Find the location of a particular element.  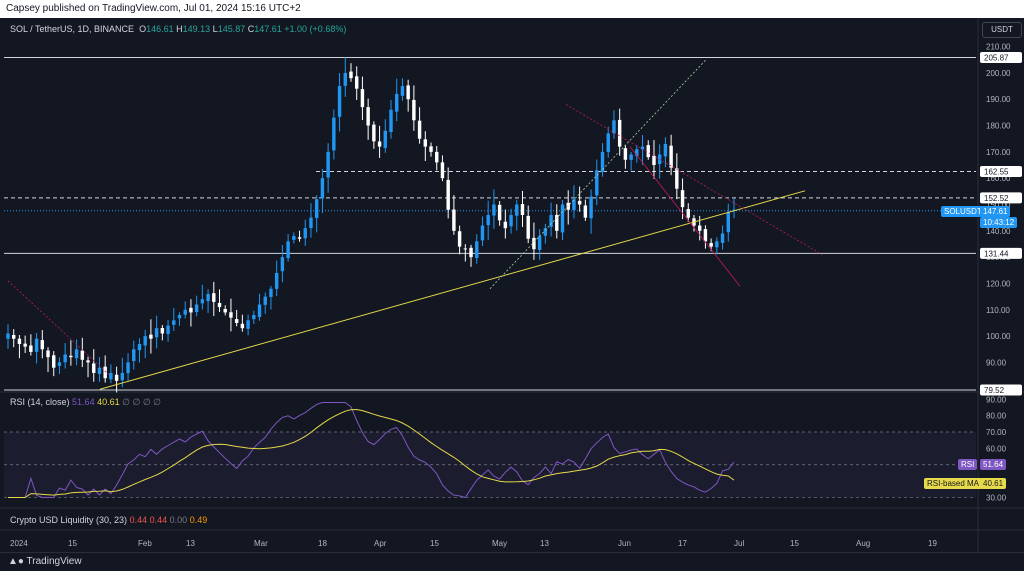

price-tick-label: 210.00 is located at coordinates (998, 47).